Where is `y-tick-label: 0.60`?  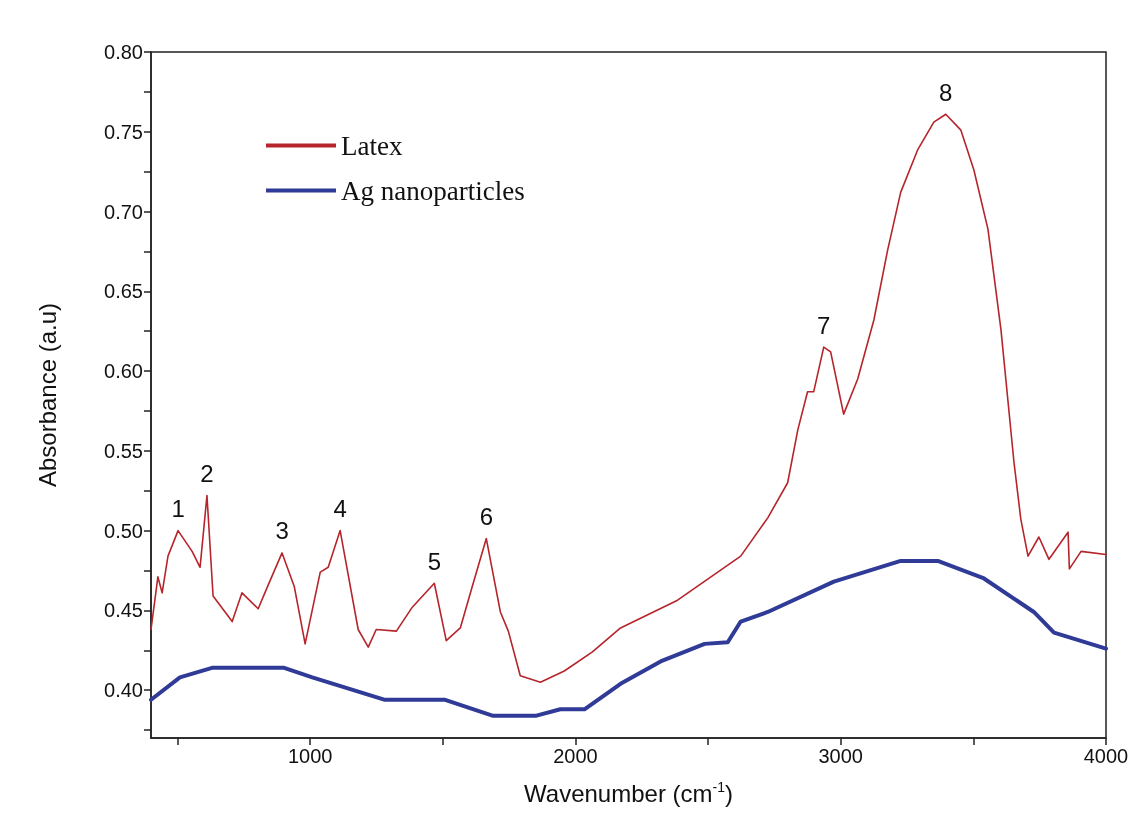 y-tick-label: 0.60 is located at coordinates (123, 371).